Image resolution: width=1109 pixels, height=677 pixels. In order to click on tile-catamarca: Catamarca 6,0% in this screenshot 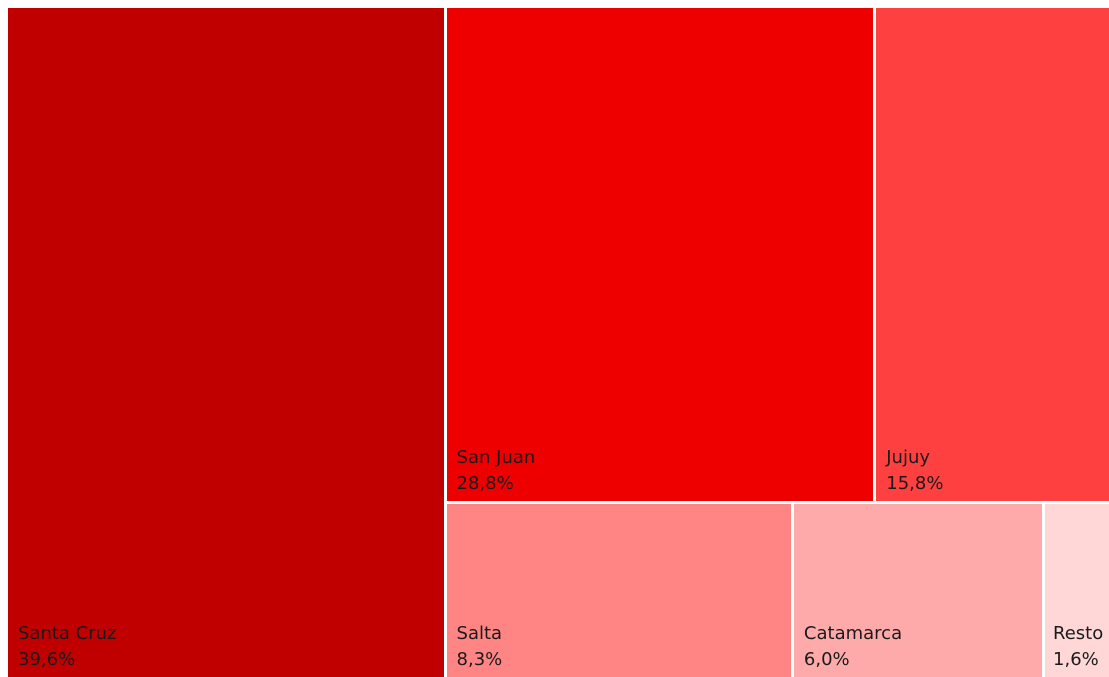, I will do `click(918, 590)`.